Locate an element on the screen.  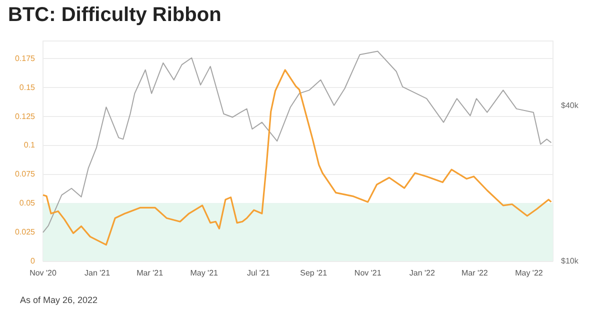
x-tick-label: Jan '21 is located at coordinates (97, 273).